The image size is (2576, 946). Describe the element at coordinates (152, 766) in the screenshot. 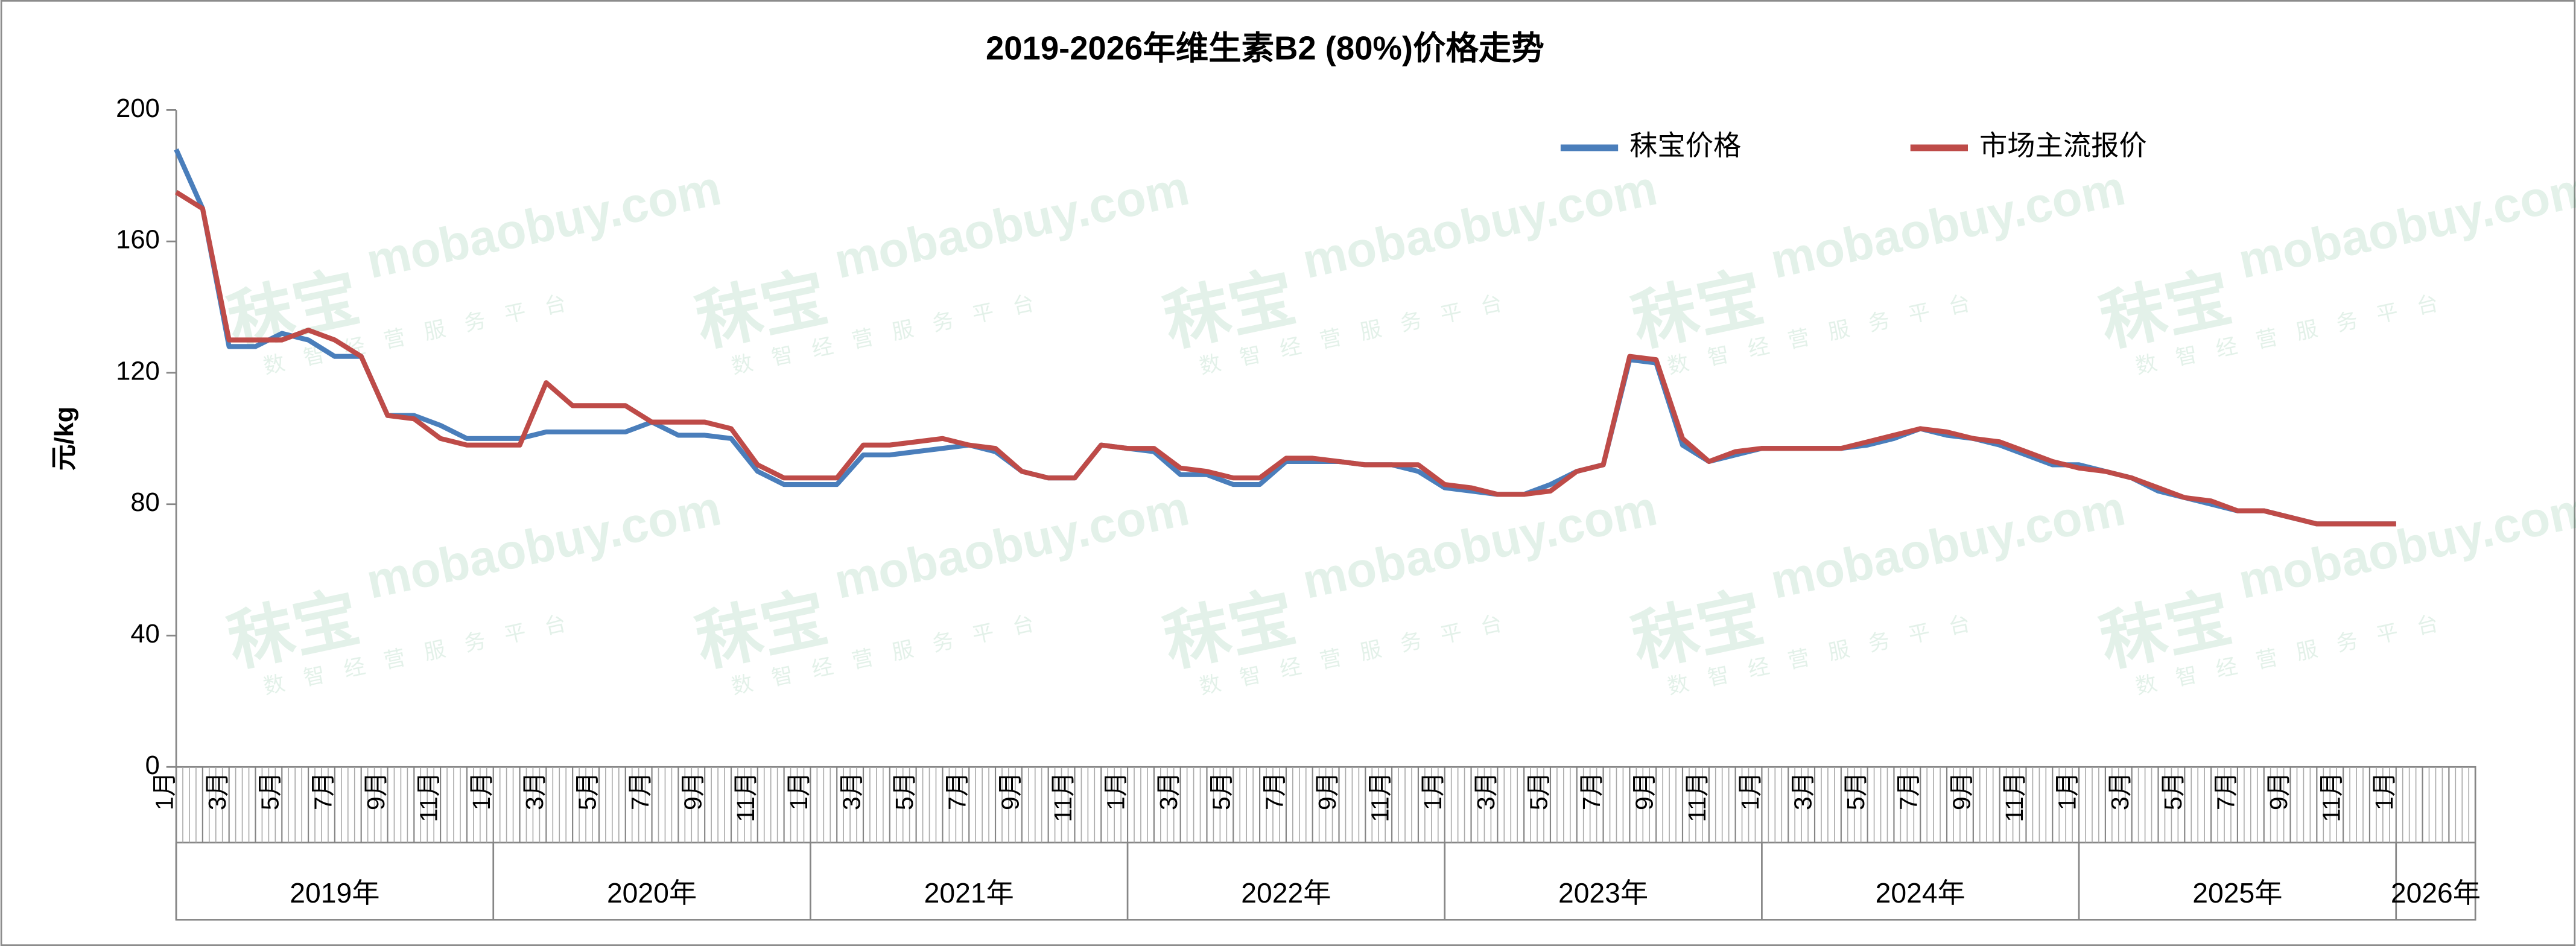

I see `y-tick-label: 0` at that location.